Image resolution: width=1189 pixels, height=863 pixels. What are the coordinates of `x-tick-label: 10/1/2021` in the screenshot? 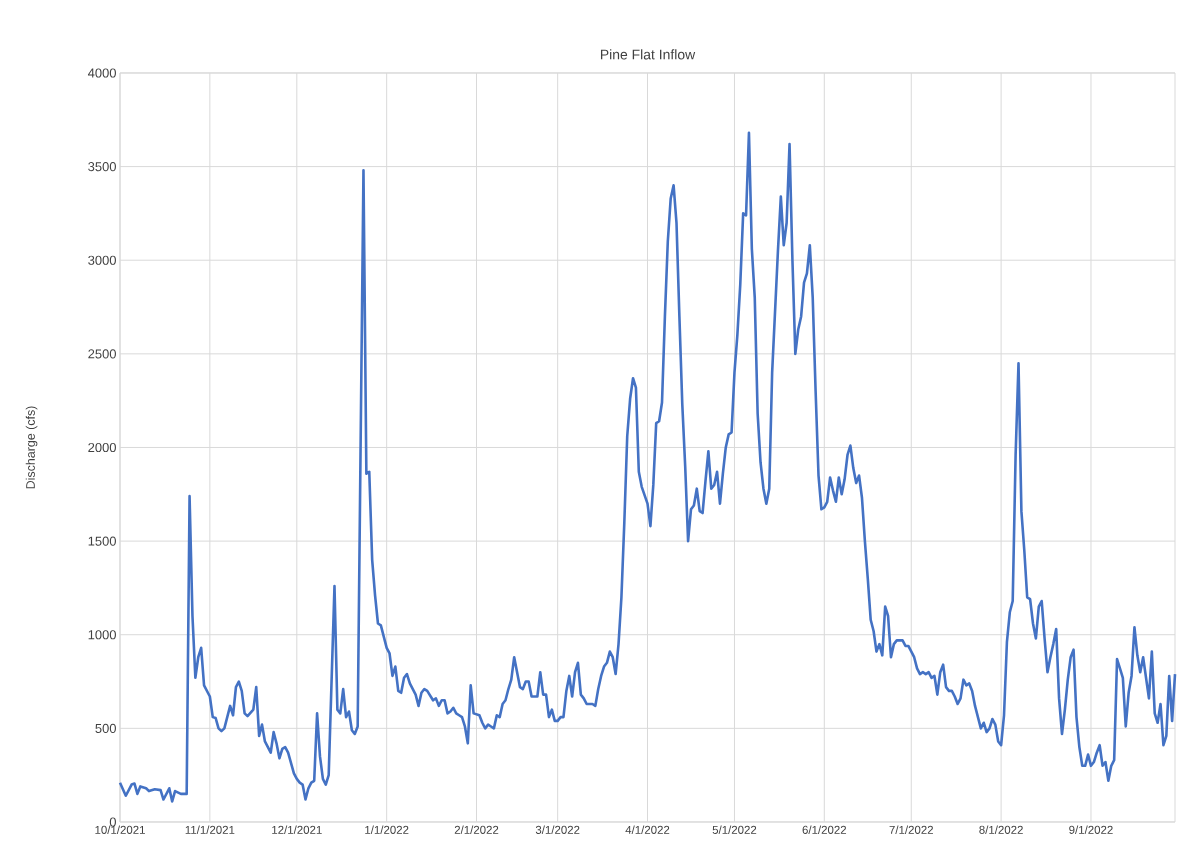 It's located at (120, 829).